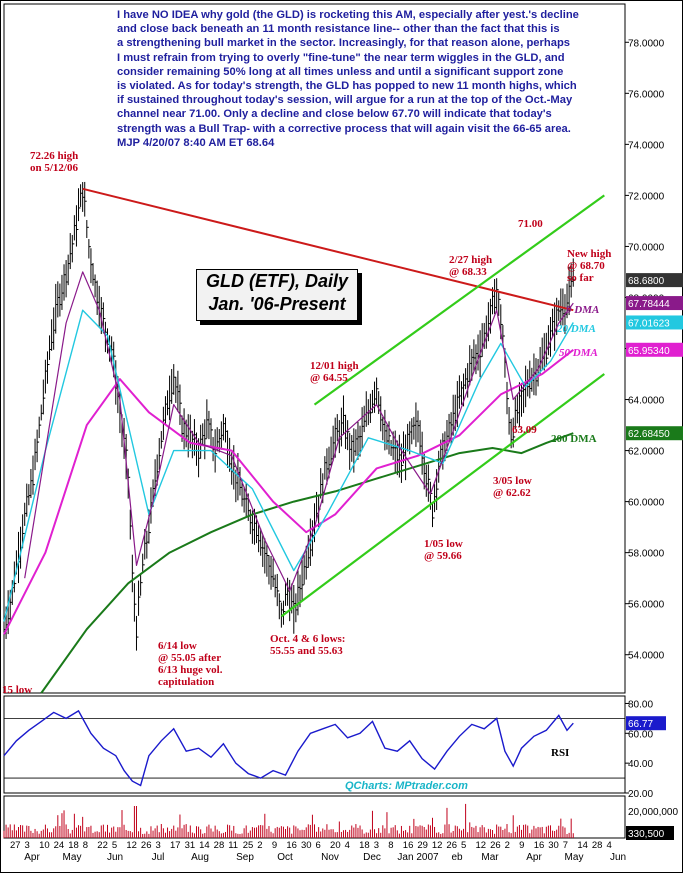 This screenshot has width=683, height=873. Describe the element at coordinates (442, 495) in the screenshot. I see `channel-lower-line` at that location.